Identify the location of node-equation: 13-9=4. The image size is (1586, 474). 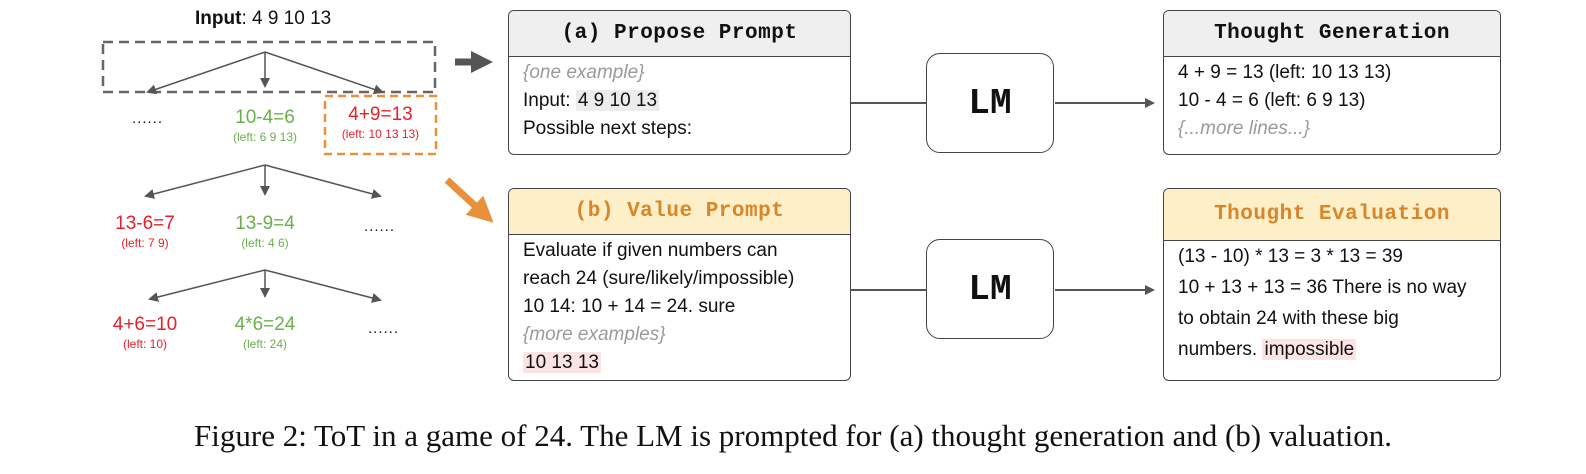
(265, 223).